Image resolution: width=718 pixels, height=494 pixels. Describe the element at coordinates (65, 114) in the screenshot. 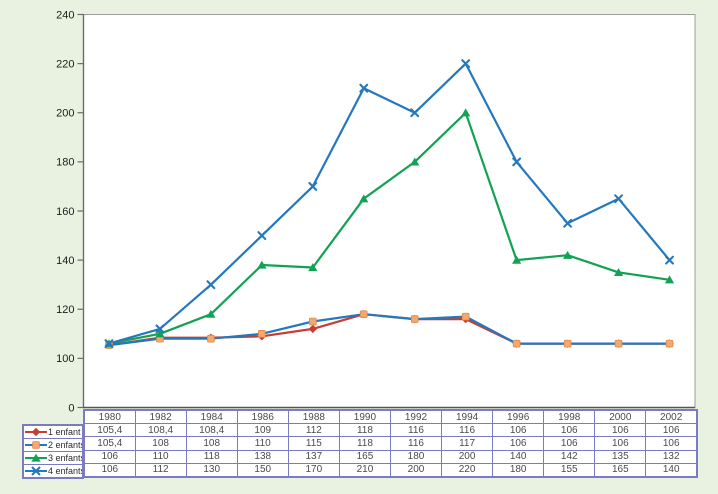

I see `y-axis-tick-label: 200` at that location.